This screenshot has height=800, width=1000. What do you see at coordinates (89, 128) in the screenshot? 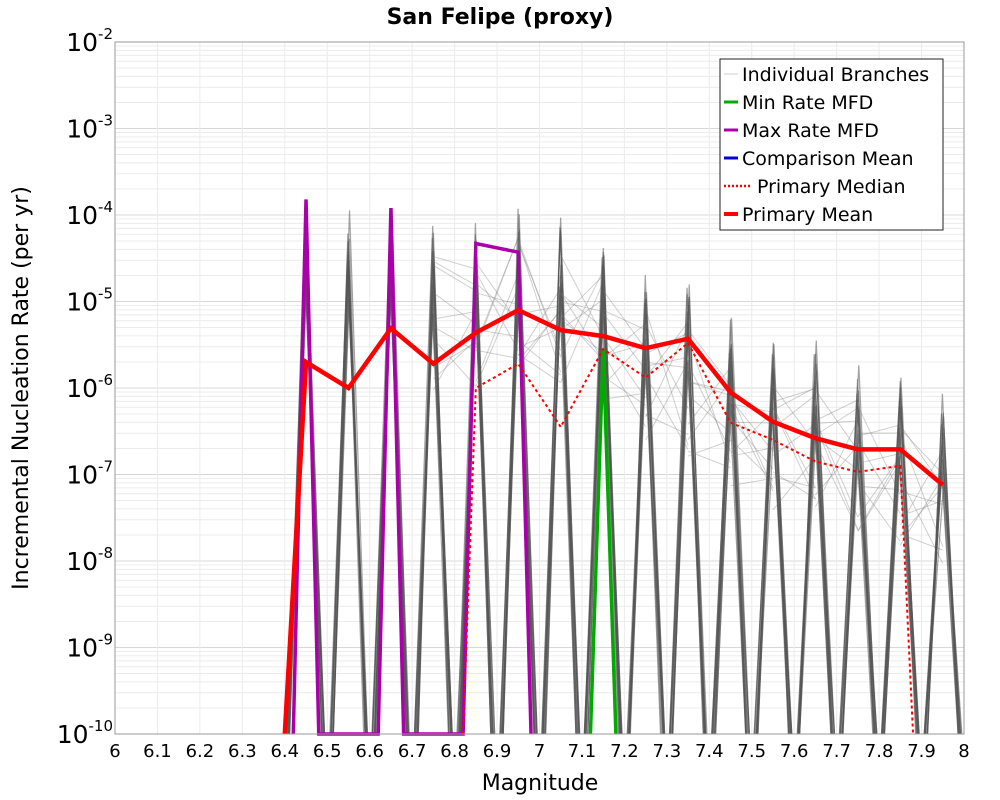
I see `y-tick-label: 10⁻³` at bounding box center [89, 128].